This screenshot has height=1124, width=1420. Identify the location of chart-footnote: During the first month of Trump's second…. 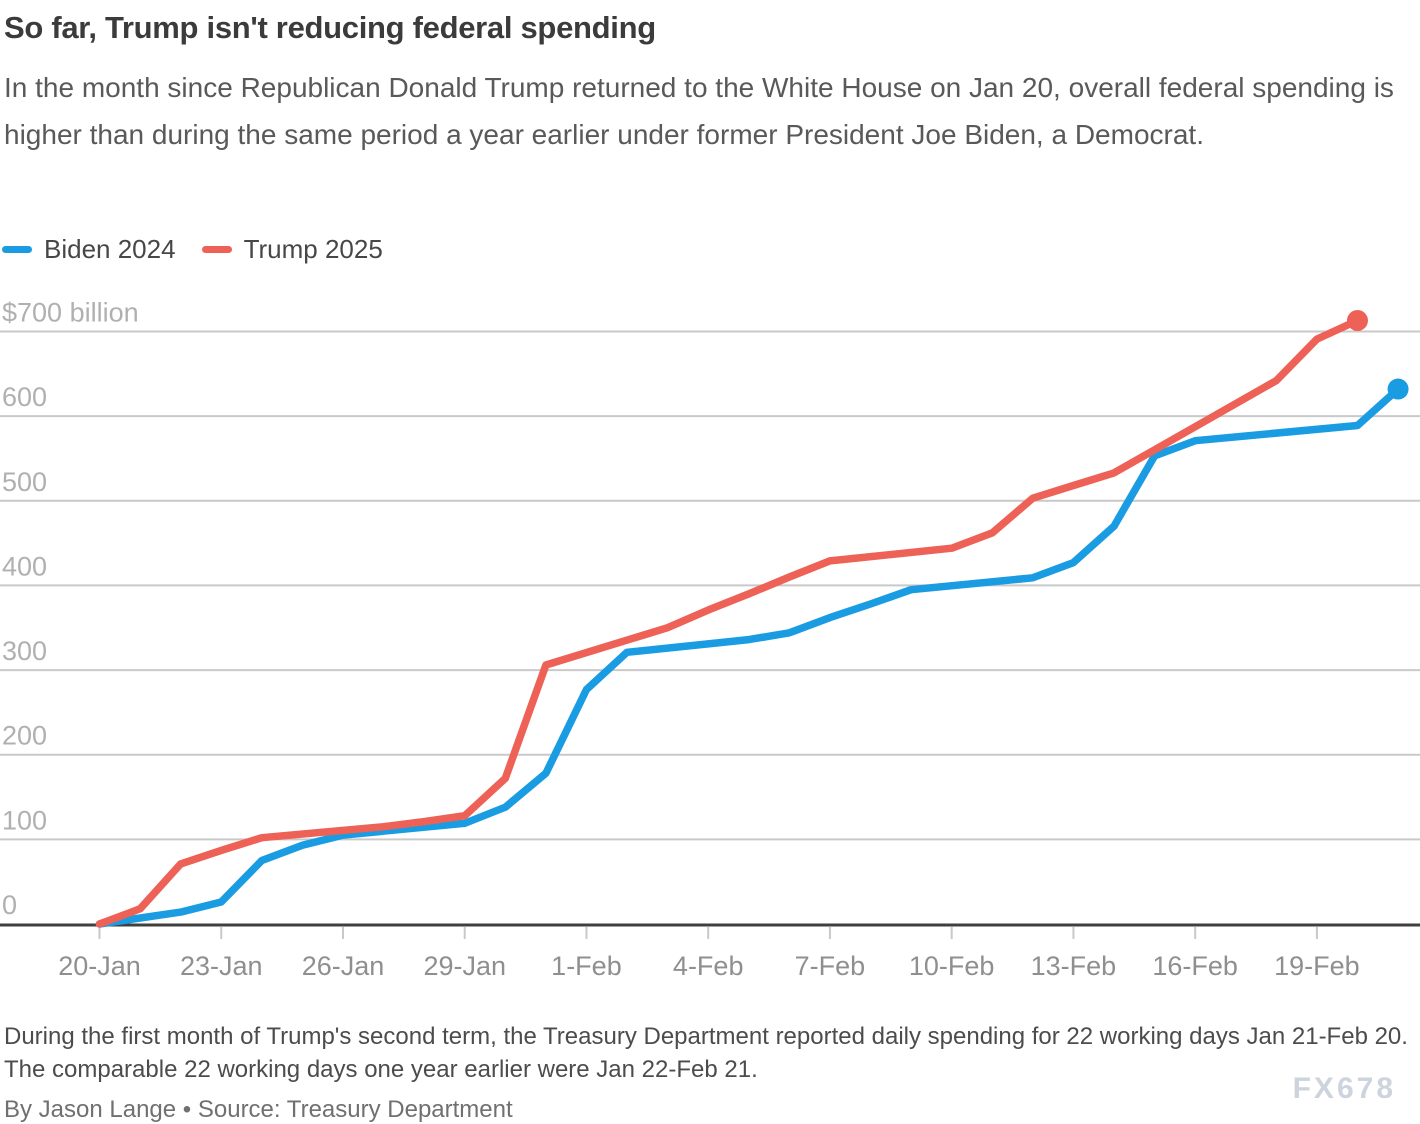
(706, 1053).